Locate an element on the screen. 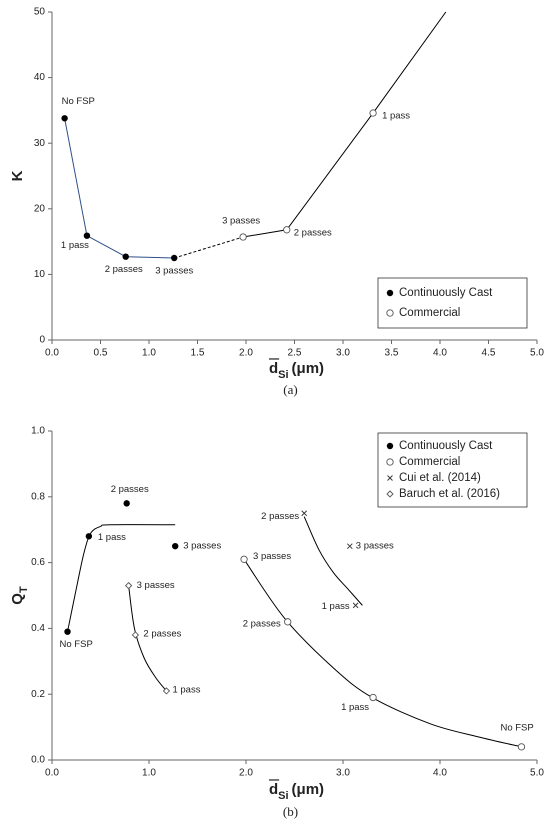 The height and width of the screenshot is (826, 550). y-tick-label: 0.4 is located at coordinates (38, 628).